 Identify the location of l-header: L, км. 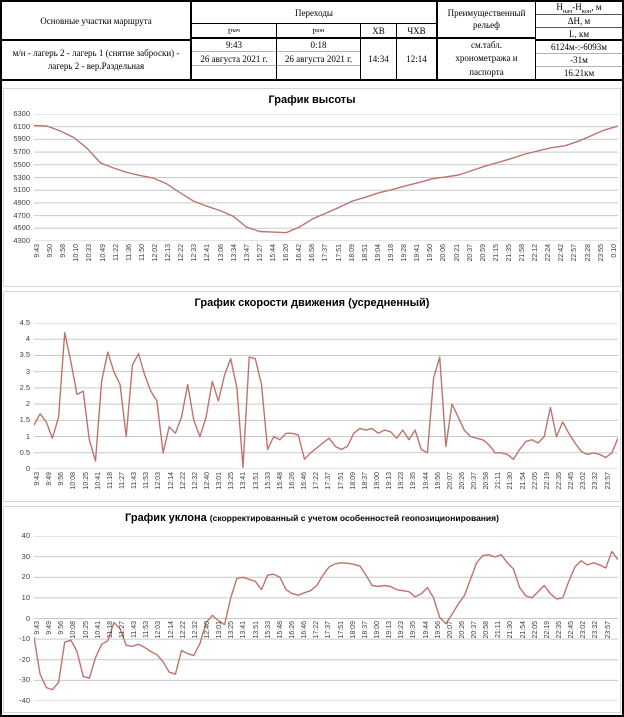
(579, 34).